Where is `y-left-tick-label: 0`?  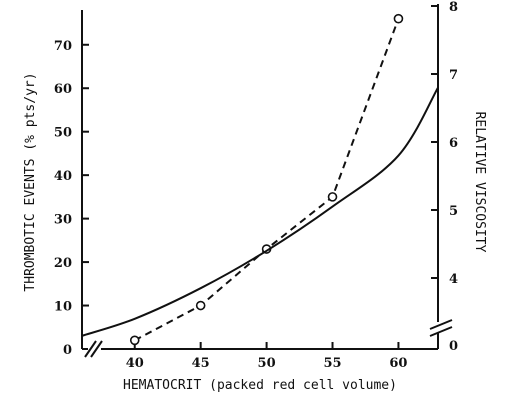
y-left-tick-label: 0 is located at coordinates (67, 350).